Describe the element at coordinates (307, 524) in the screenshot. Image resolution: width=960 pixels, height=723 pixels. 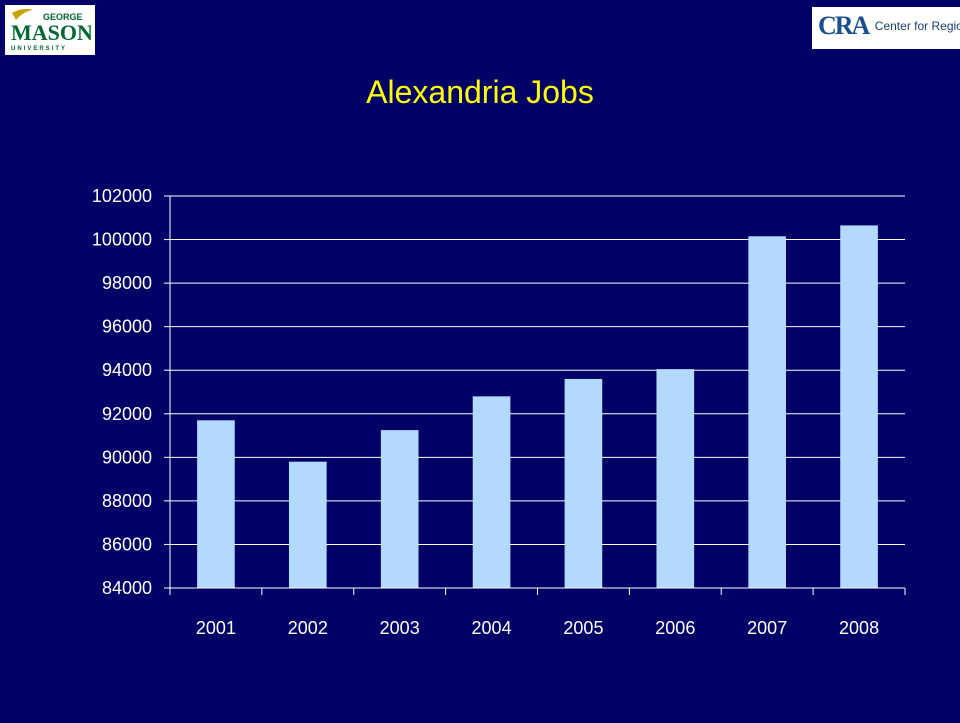
I see `bar-2002` at that location.